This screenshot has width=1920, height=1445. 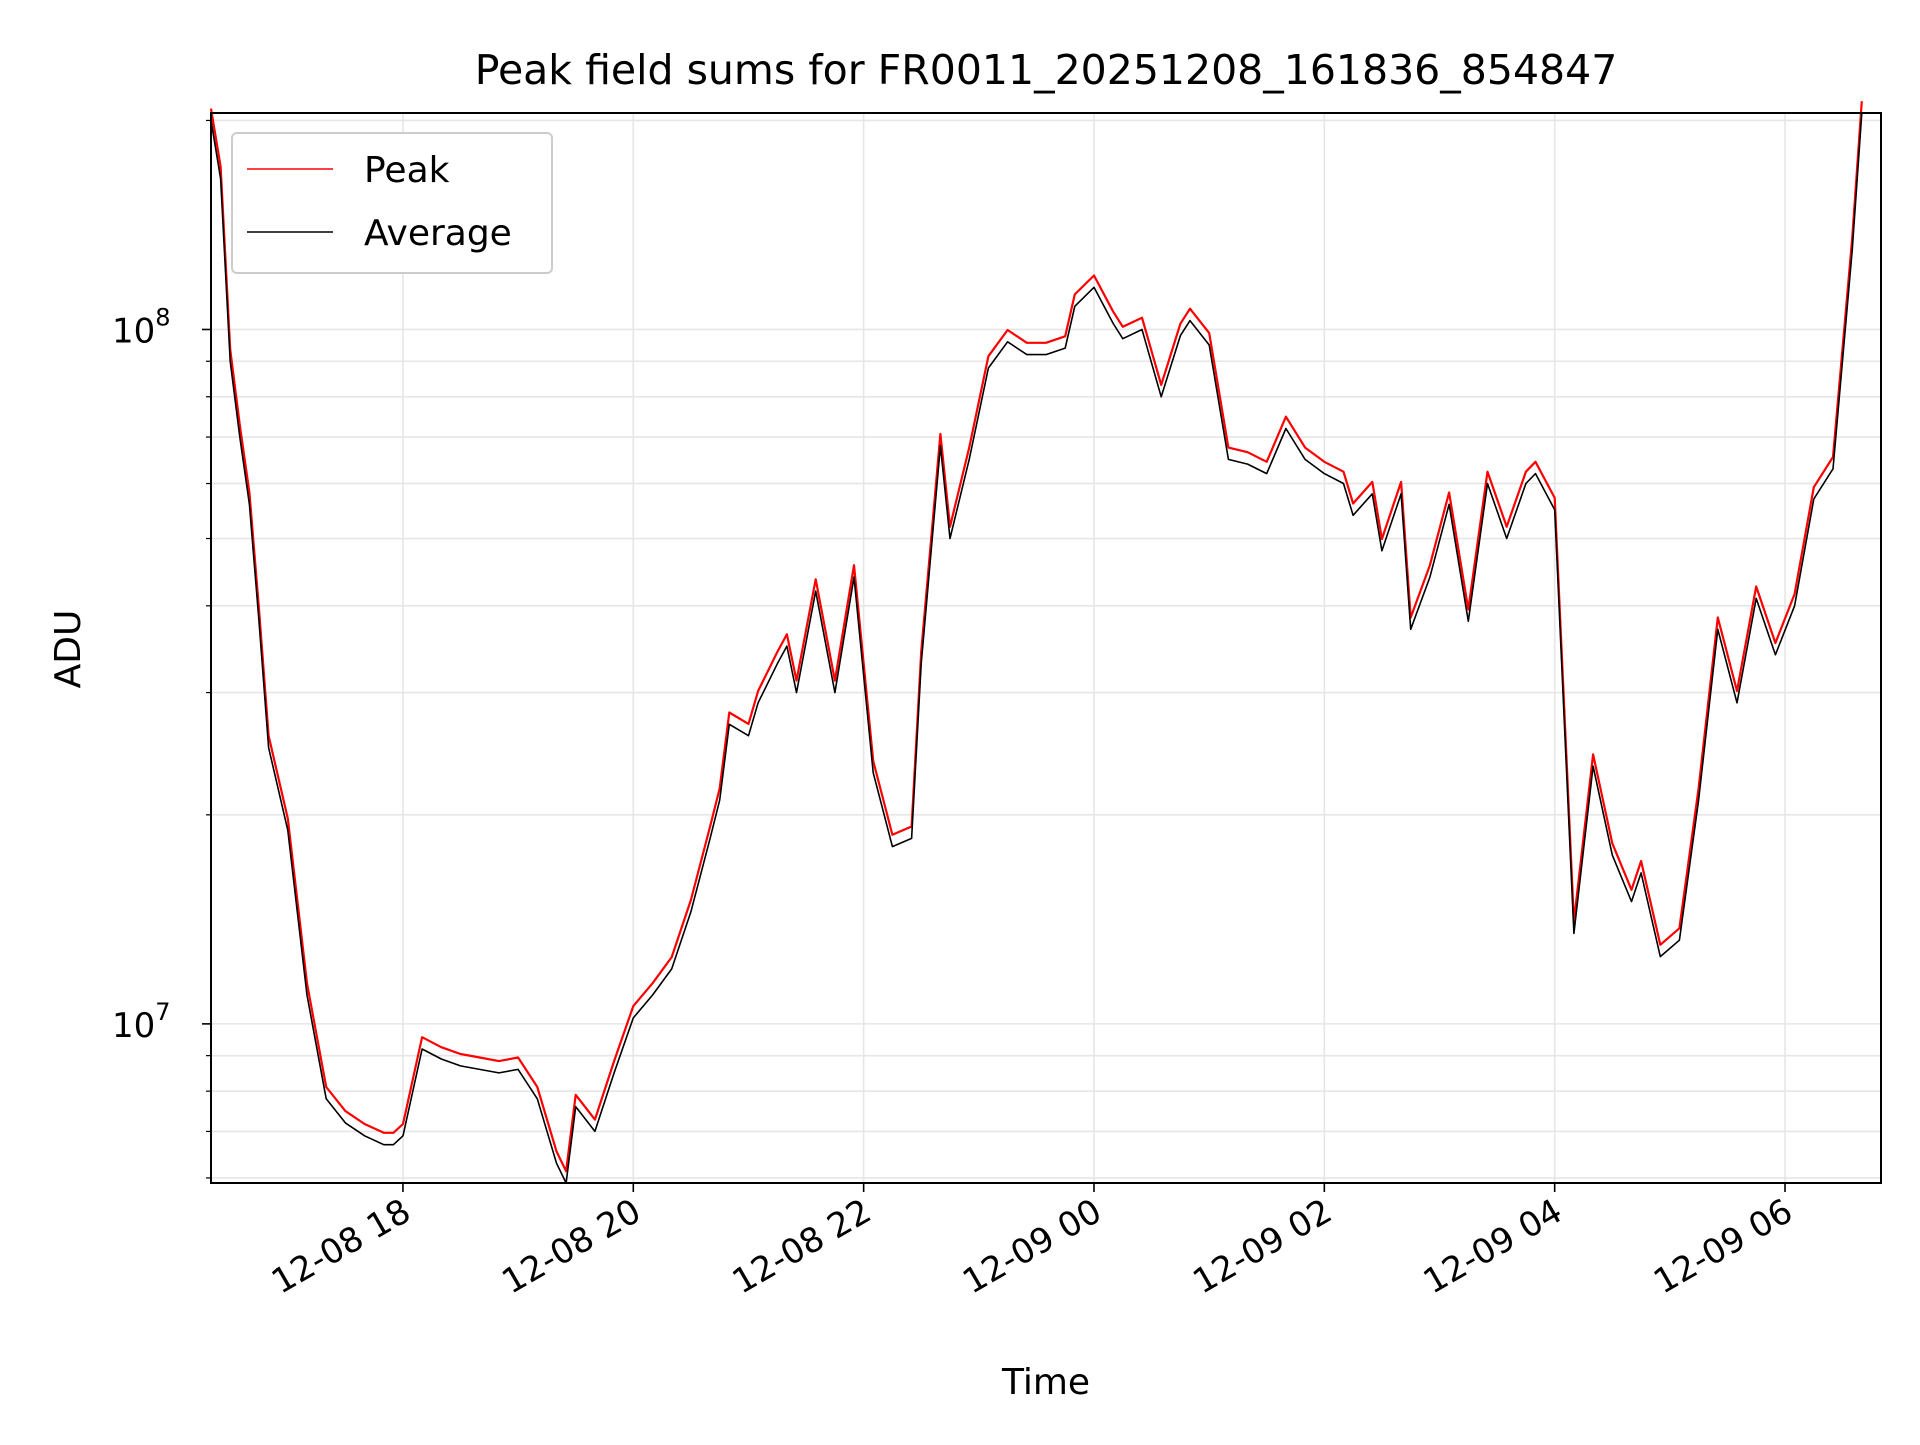 What do you see at coordinates (438, 233) in the screenshot?
I see `legend-label-average: Average` at bounding box center [438, 233].